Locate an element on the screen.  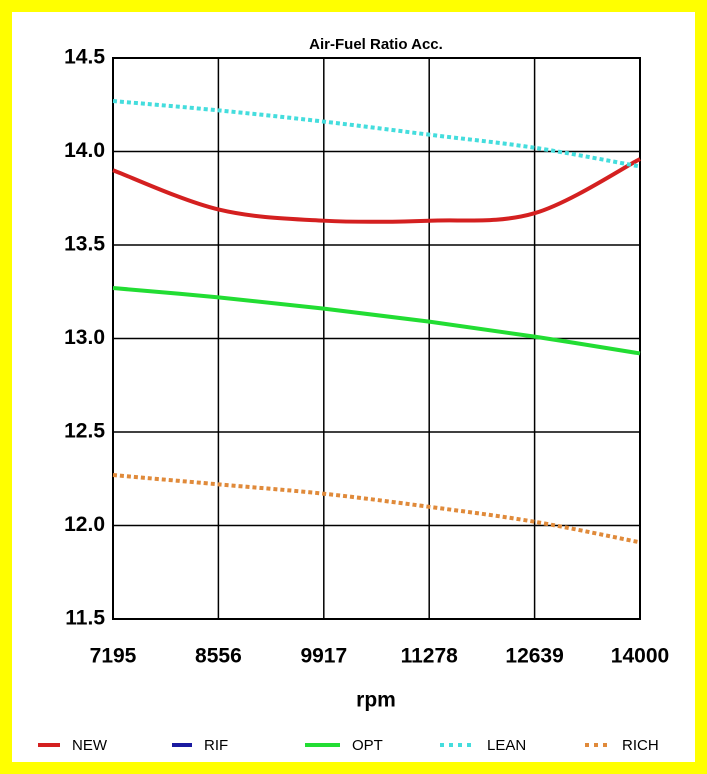
legend-label: RICH is located at coordinates (640, 745).